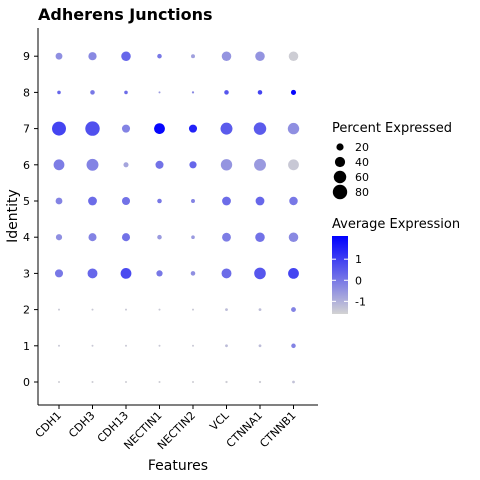  I want to click on y-tick-label: 2, so click(26, 310).